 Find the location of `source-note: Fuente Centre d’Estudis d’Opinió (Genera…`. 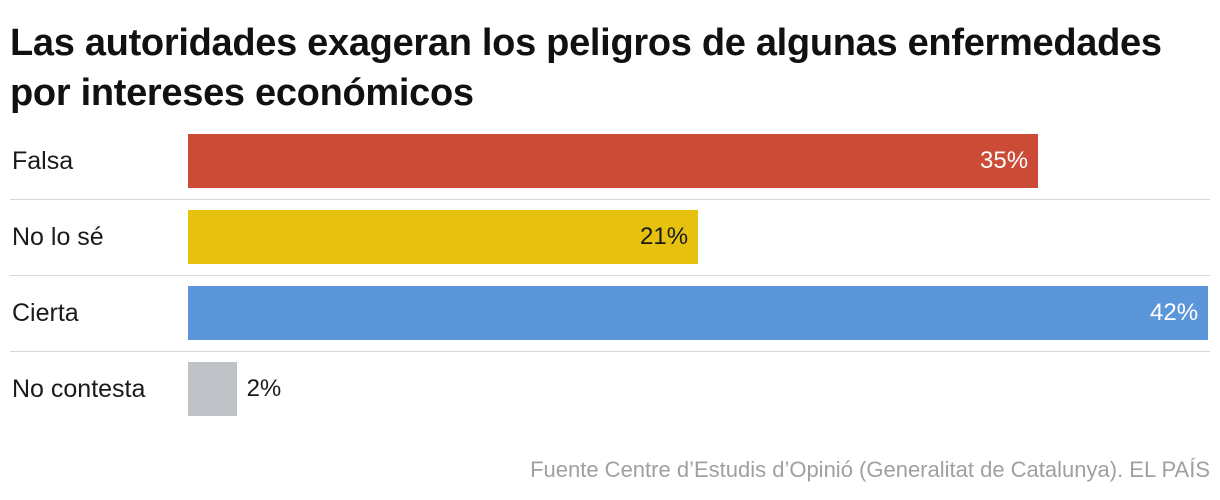

source-note: Fuente Centre d’Estudis d’Opinió (Genera… is located at coordinates (870, 469).